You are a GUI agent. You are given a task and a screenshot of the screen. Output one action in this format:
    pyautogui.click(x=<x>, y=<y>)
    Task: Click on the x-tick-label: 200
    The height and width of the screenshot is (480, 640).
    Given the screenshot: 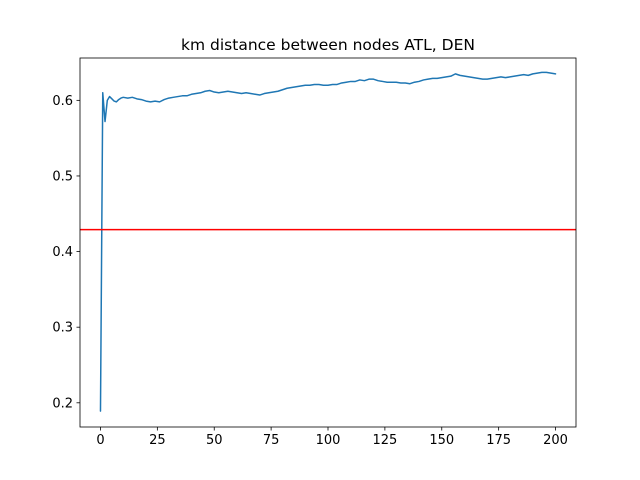 What is the action you would take?
    pyautogui.click(x=555, y=440)
    